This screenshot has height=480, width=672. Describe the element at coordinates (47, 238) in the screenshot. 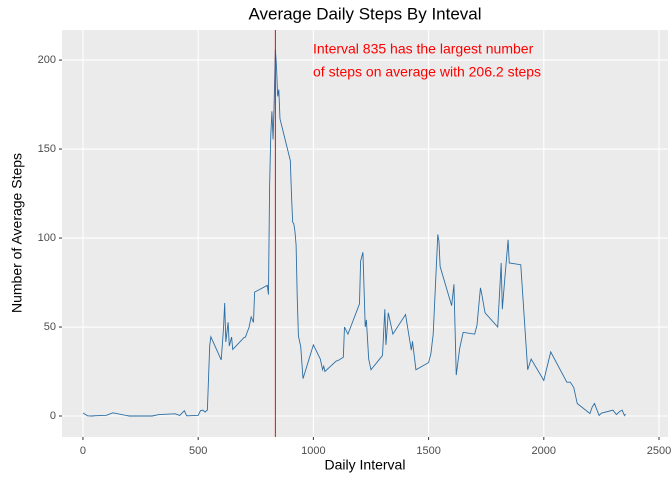

I see `y-tick-label: 100` at that location.